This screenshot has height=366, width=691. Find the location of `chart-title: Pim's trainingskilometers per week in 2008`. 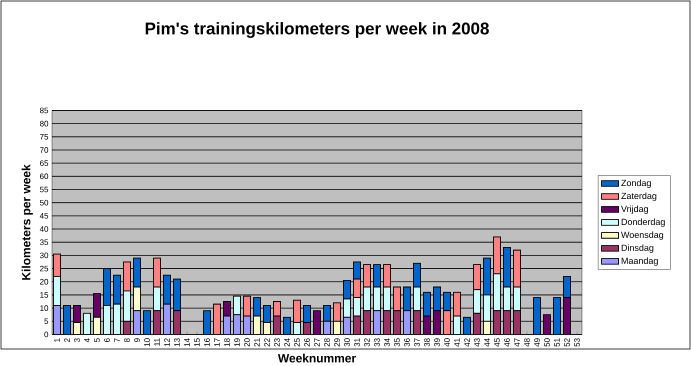

chart-title: Pim's trainingskilometers per week in 2008 is located at coordinates (317, 30).